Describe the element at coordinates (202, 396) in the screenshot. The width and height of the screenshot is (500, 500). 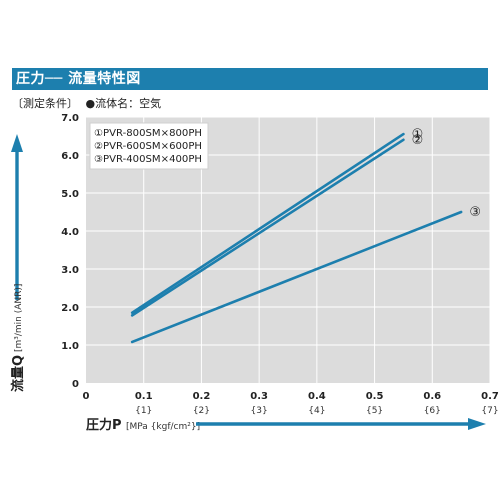
I see `x-tick-label: 0.2` at that location.